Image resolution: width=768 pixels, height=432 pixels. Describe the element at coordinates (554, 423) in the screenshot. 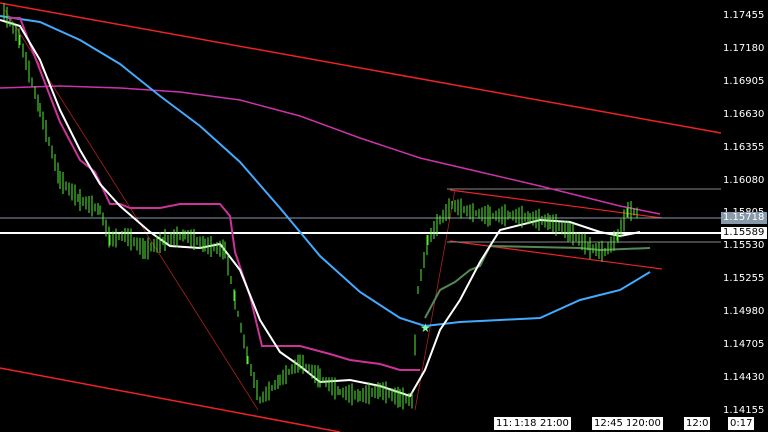

I see `time-label-3: 21:00` at that location.